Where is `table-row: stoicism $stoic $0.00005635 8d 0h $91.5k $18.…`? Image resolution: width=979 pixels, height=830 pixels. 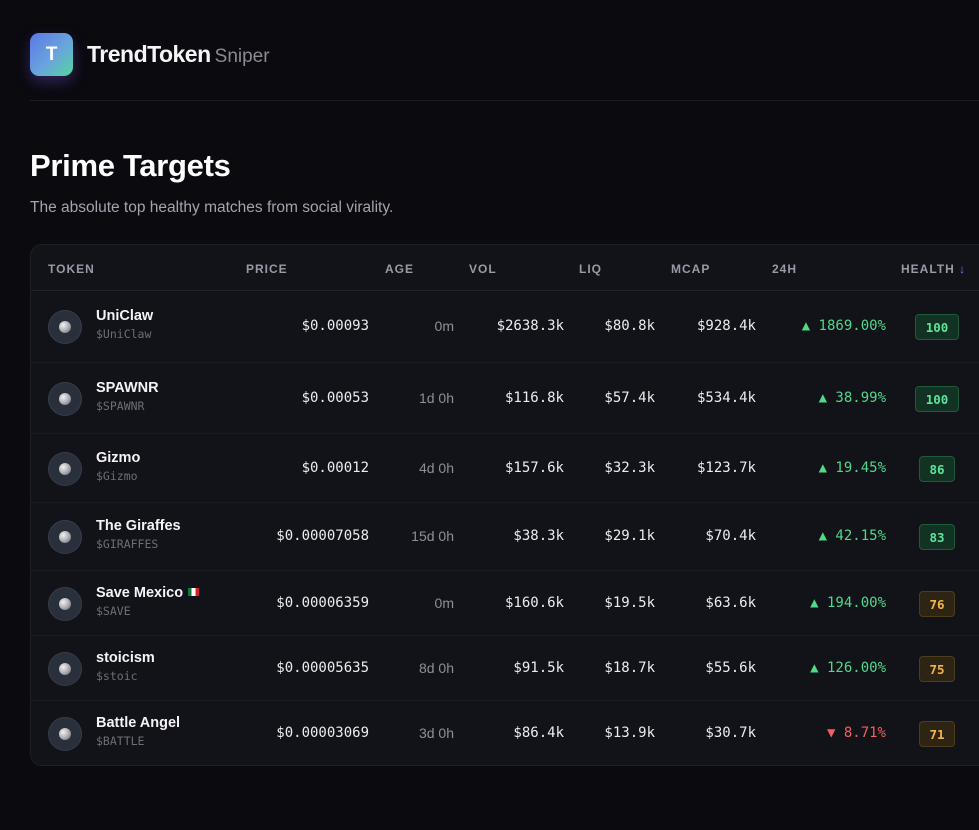
table-row: stoicism $stoic $0.00005635 8d 0h $91.5k $18.… is located at coordinates (505, 668).